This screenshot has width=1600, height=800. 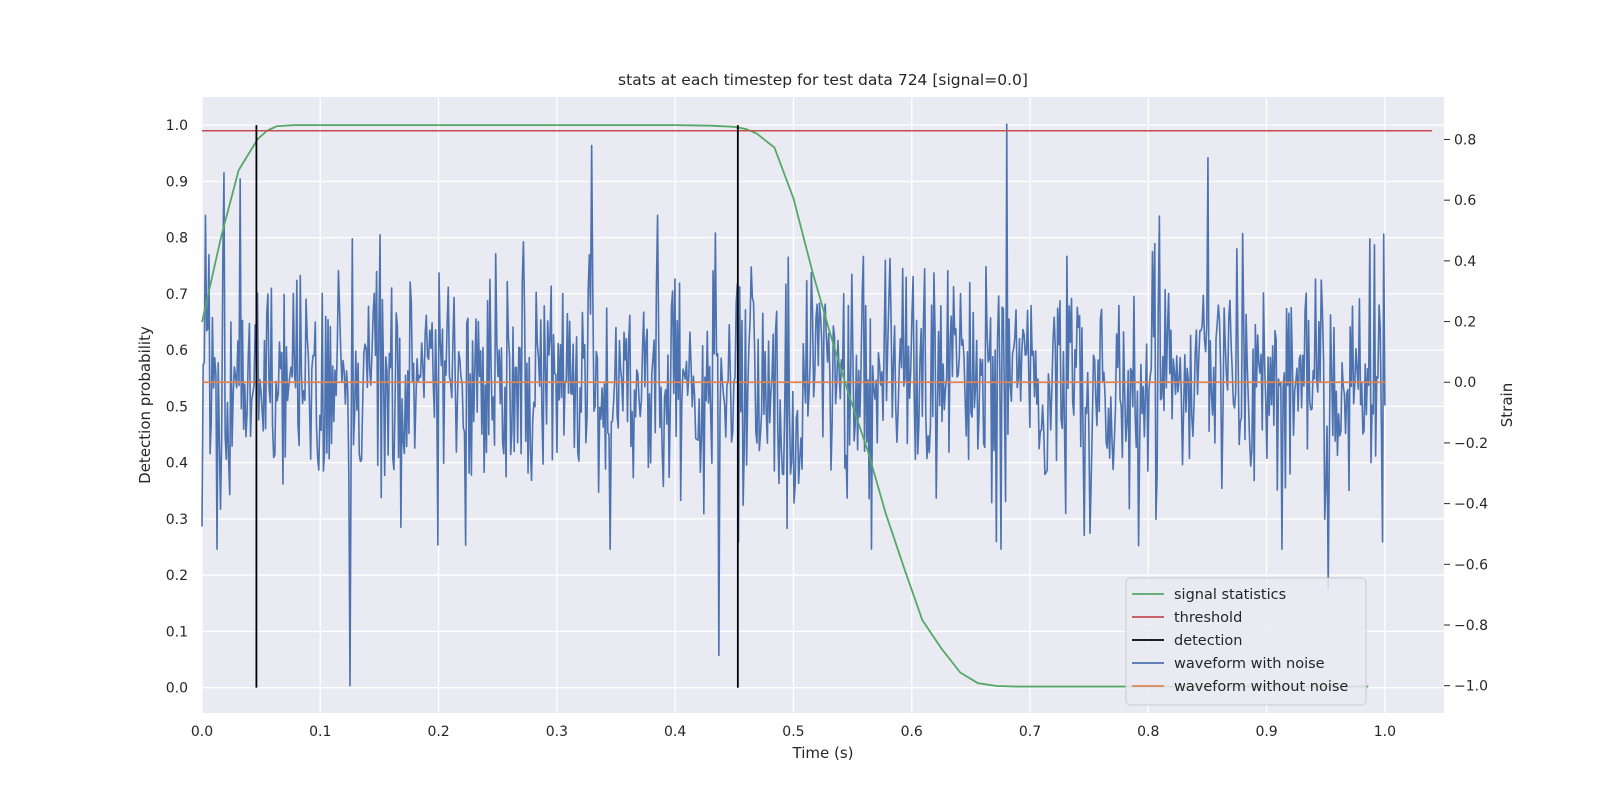 What do you see at coordinates (1471, 505) in the screenshot?
I see `y2-tick-label: −0.4` at bounding box center [1471, 505].